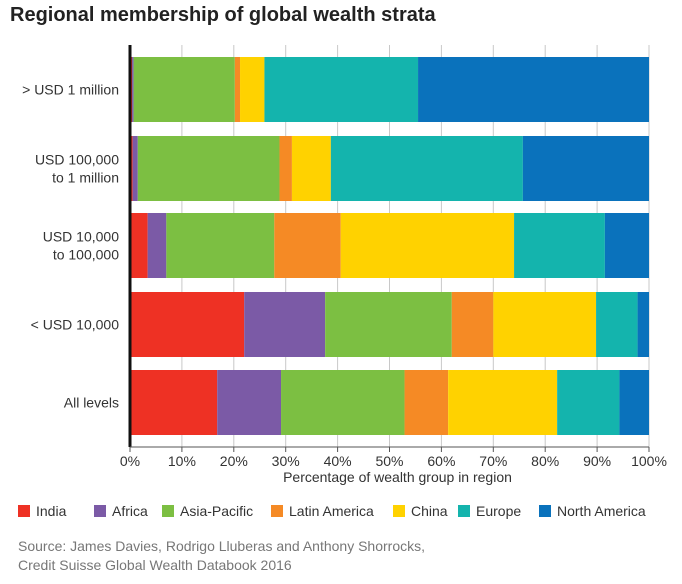 The width and height of the screenshot is (682, 584). I want to click on legend-item-europe: Europe, so click(489, 511).